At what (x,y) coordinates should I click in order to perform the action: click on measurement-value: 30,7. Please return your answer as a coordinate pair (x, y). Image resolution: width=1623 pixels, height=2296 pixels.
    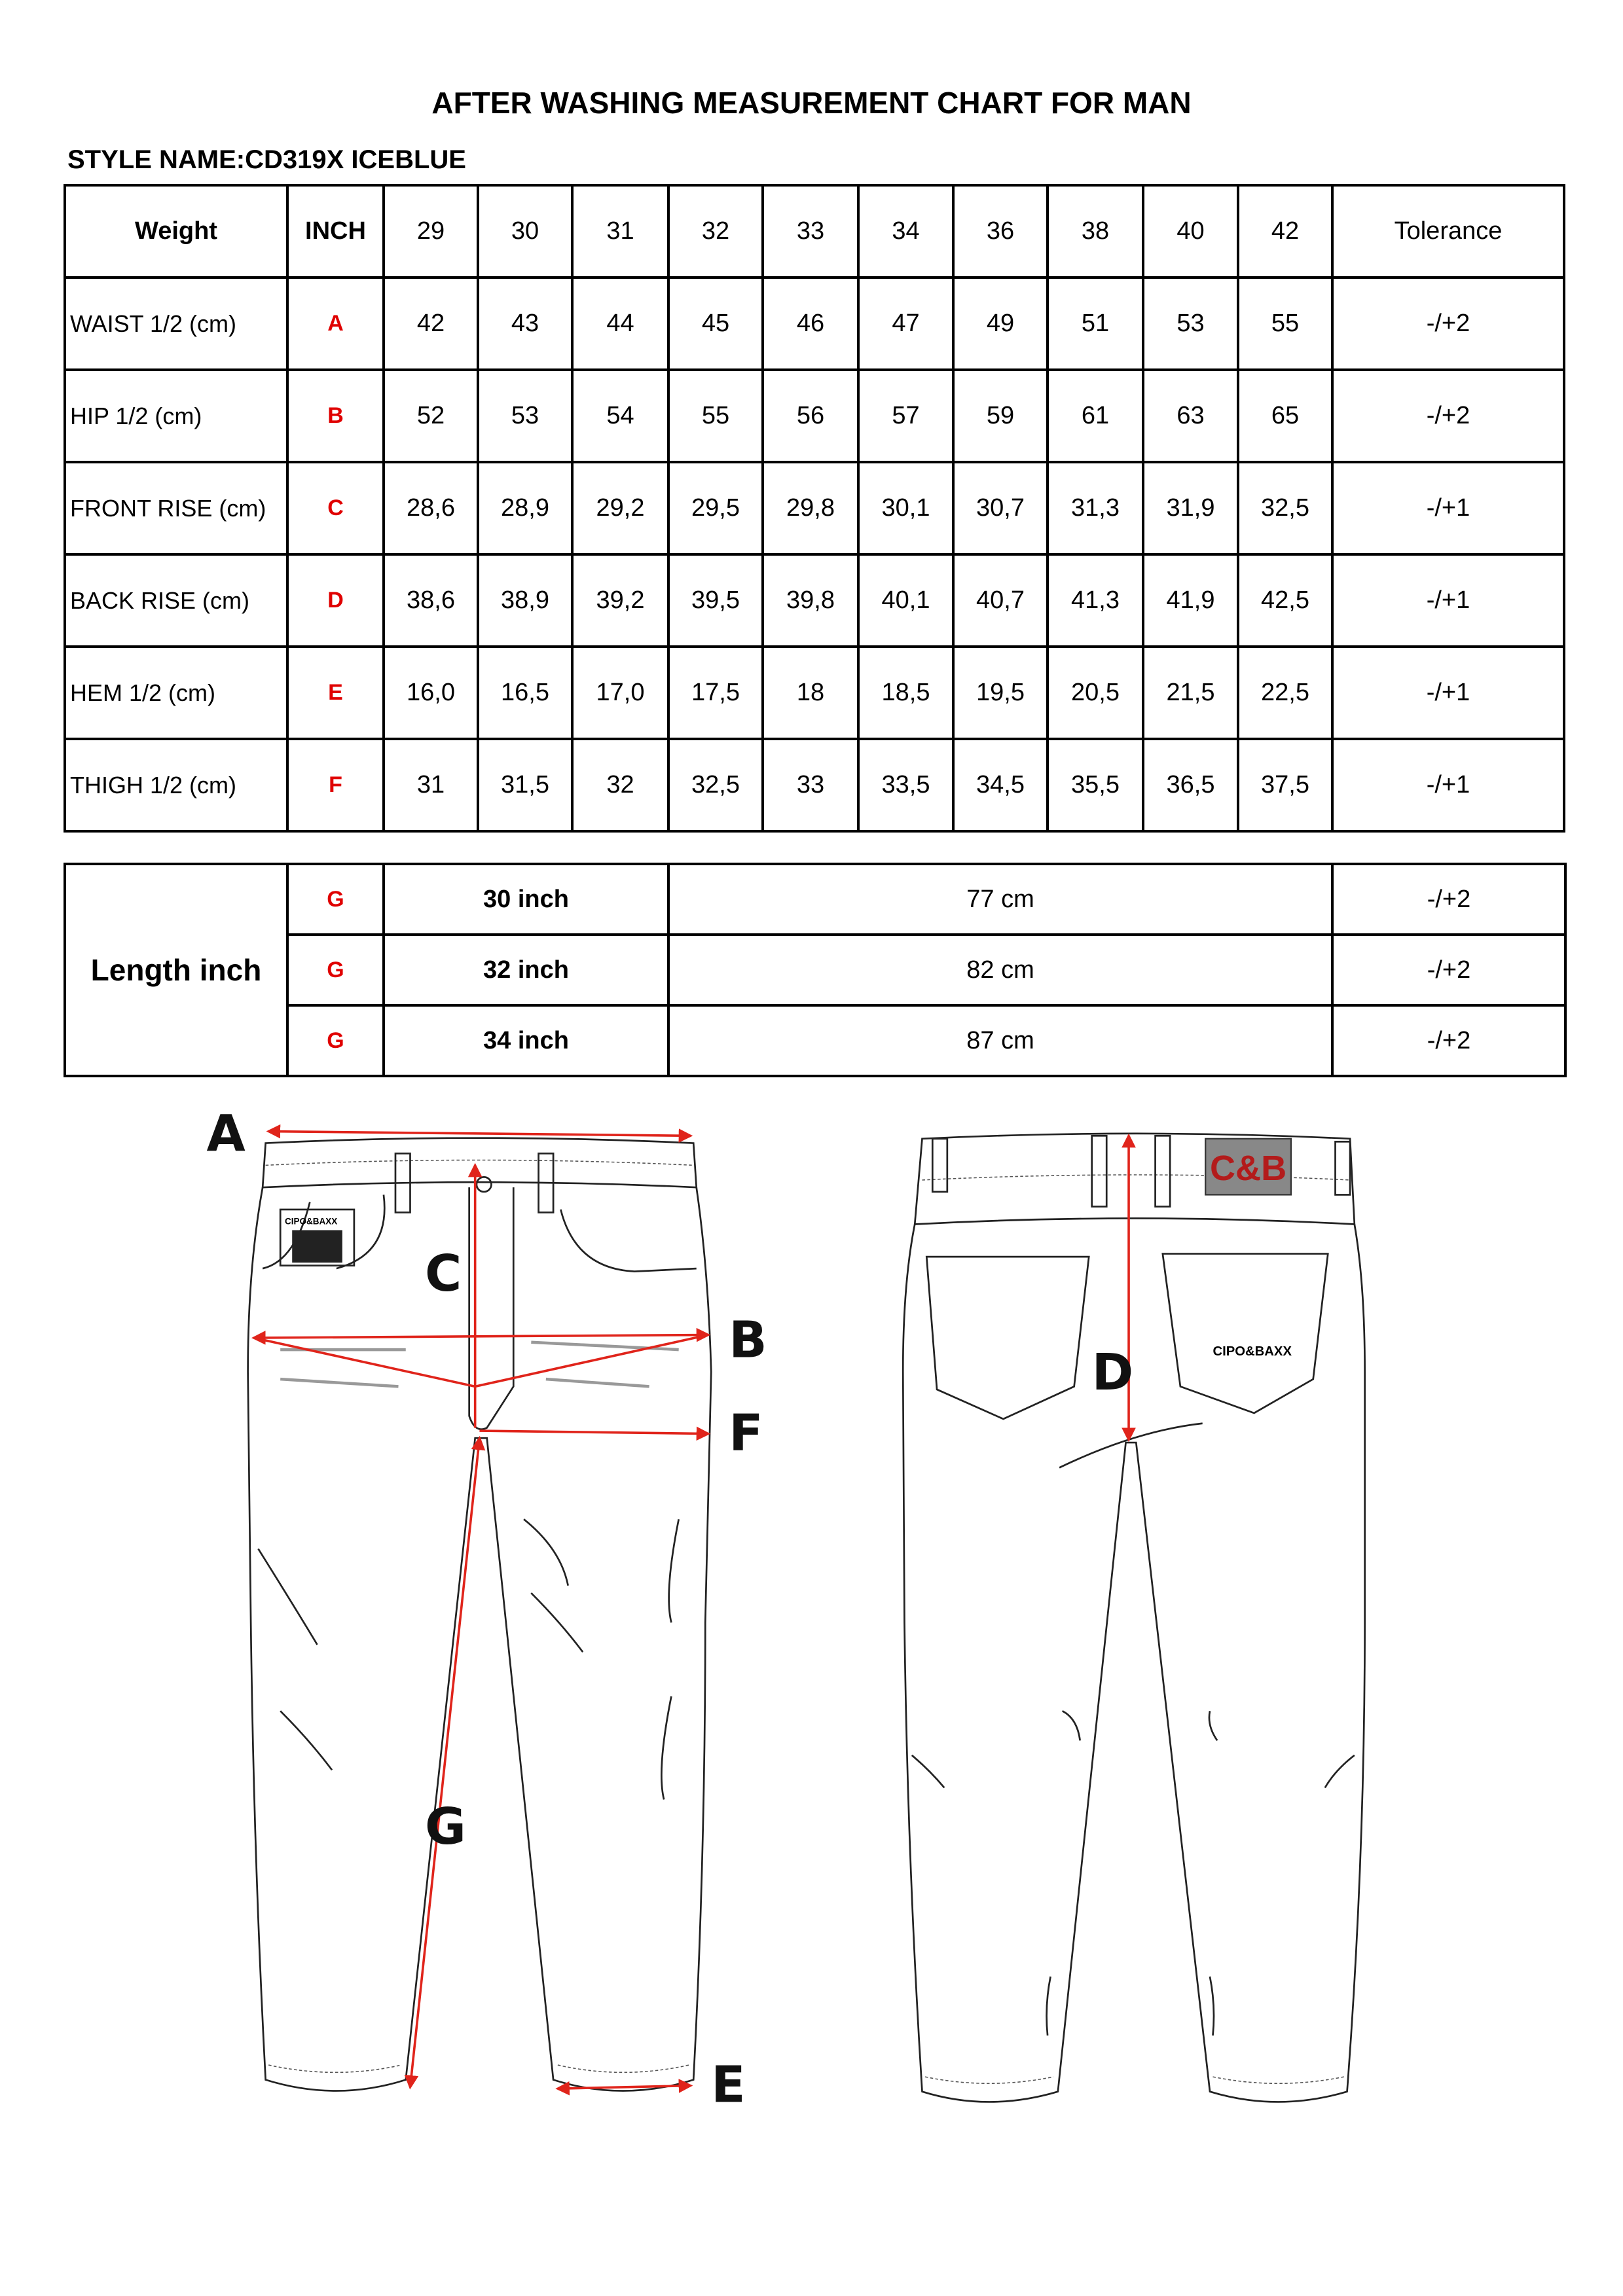
    Looking at the image, I should click on (1000, 508).